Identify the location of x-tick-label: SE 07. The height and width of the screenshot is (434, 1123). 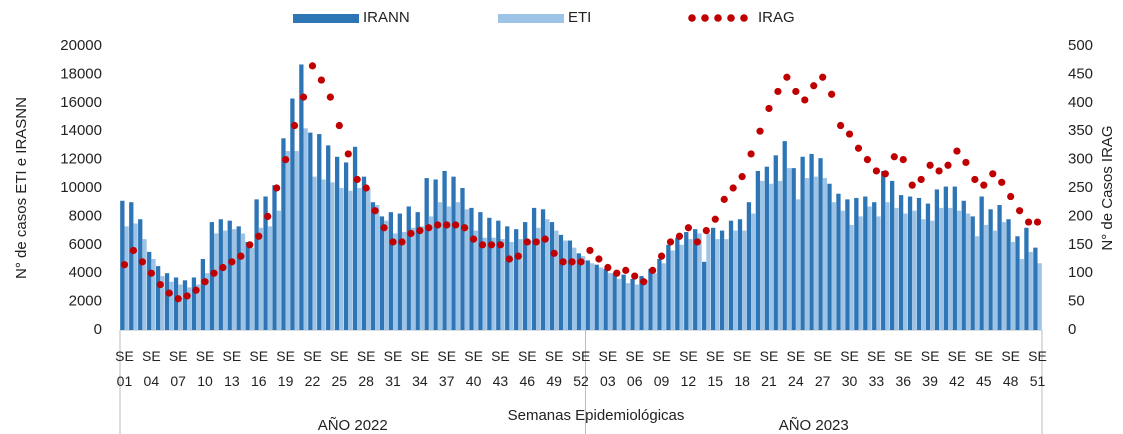
(178, 368).